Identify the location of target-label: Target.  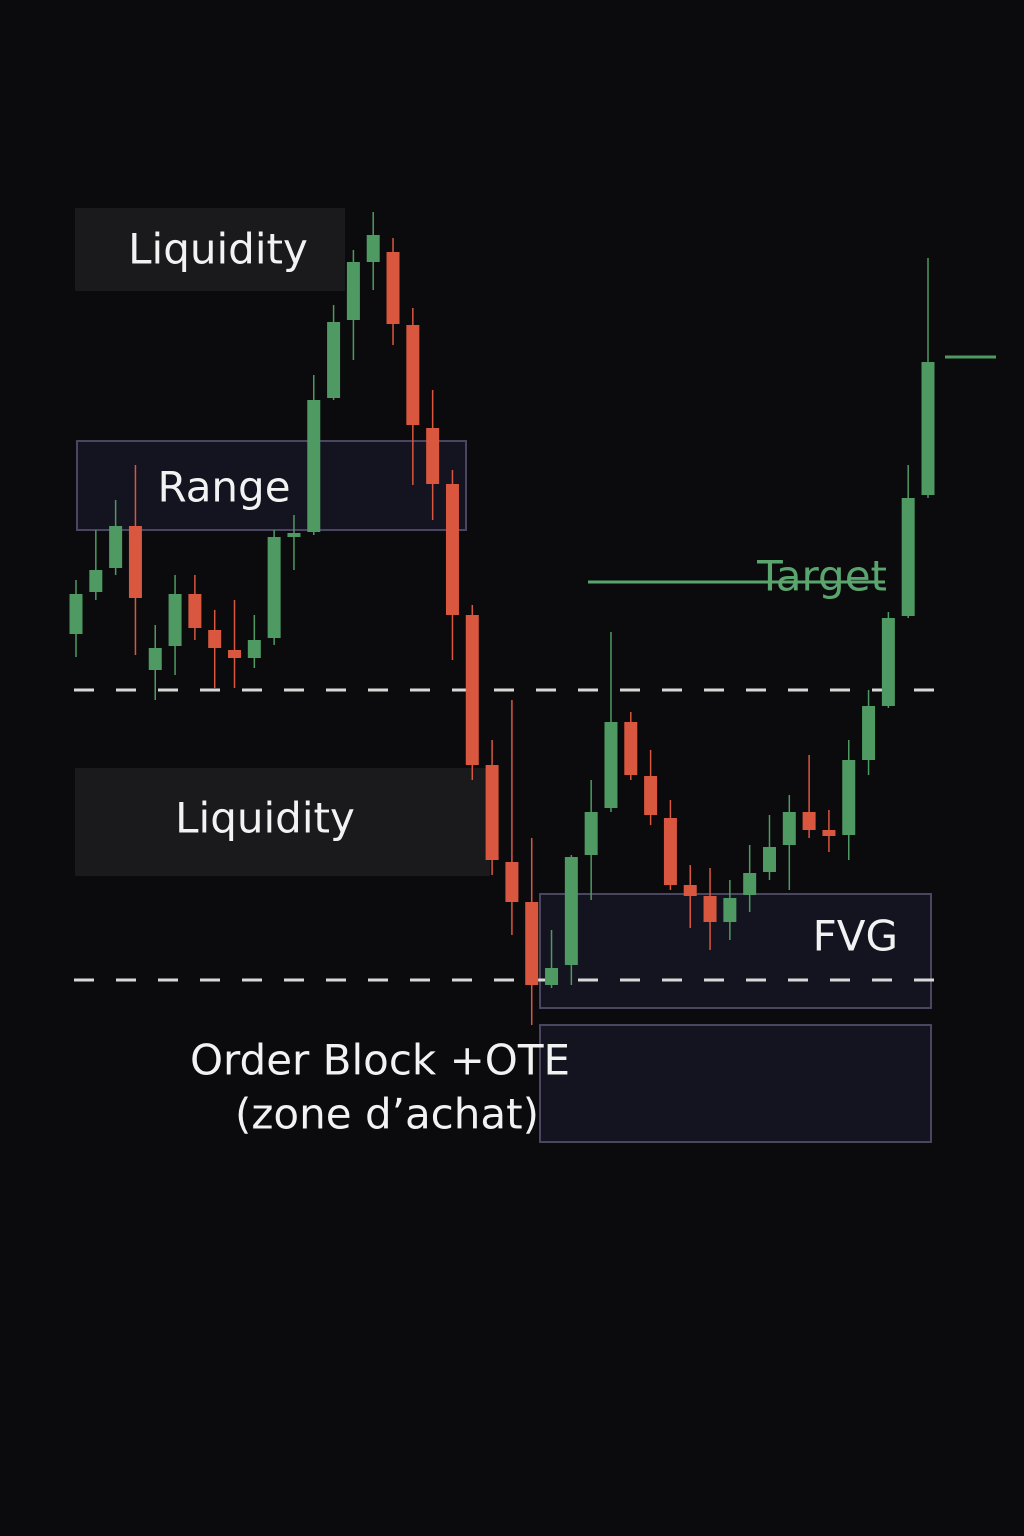
(821, 576).